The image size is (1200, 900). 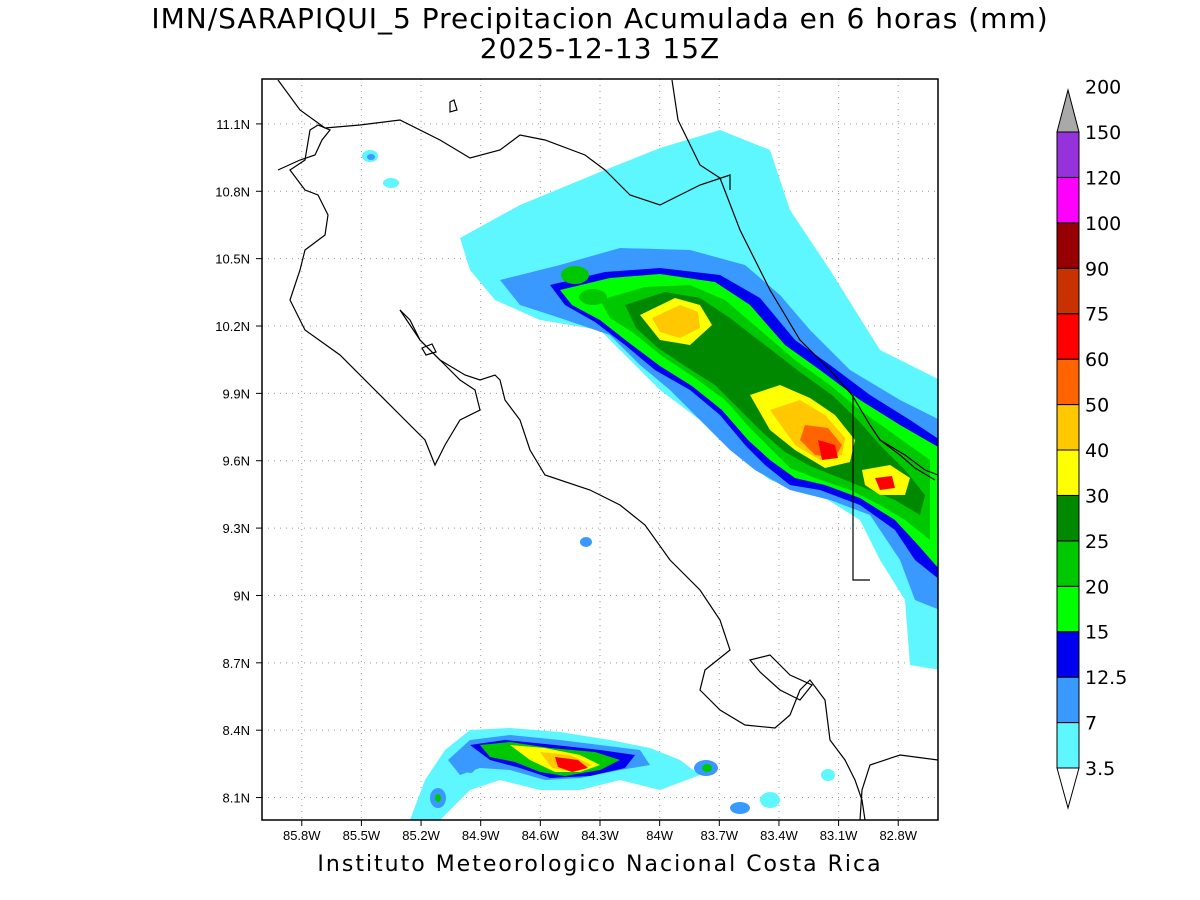 What do you see at coordinates (379, 295) in the screenshot?
I see `nicoya-and-pacific-coast` at bounding box center [379, 295].